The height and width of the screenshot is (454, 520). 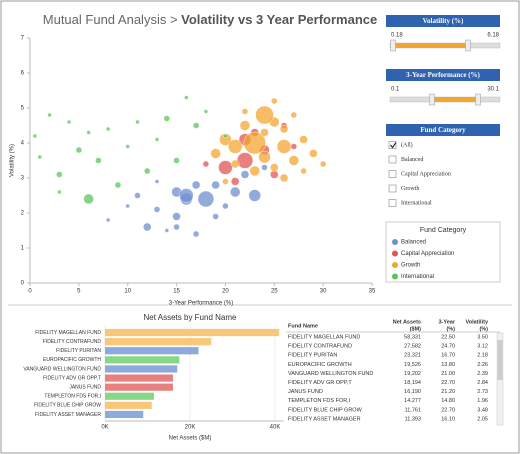 What do you see at coordinates (500, 360) in the screenshot?
I see `scroll-thumb` at bounding box center [500, 360].